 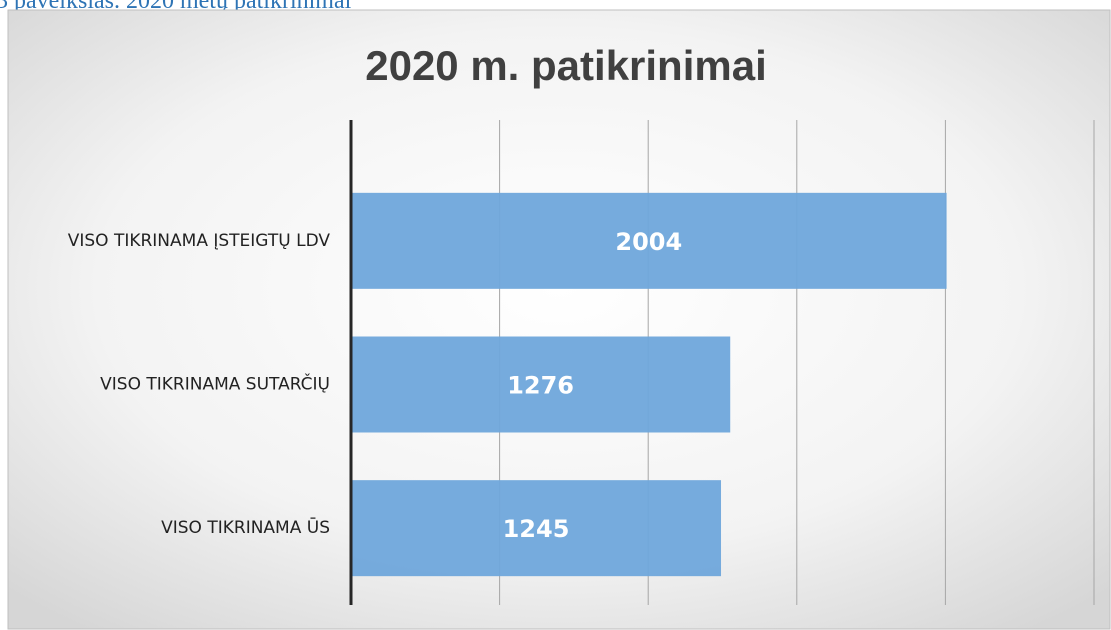 I want to click on y-tick-label: VISO TIKRINAMA ĮSTEIGTŲ LDV, so click(x=199, y=241).